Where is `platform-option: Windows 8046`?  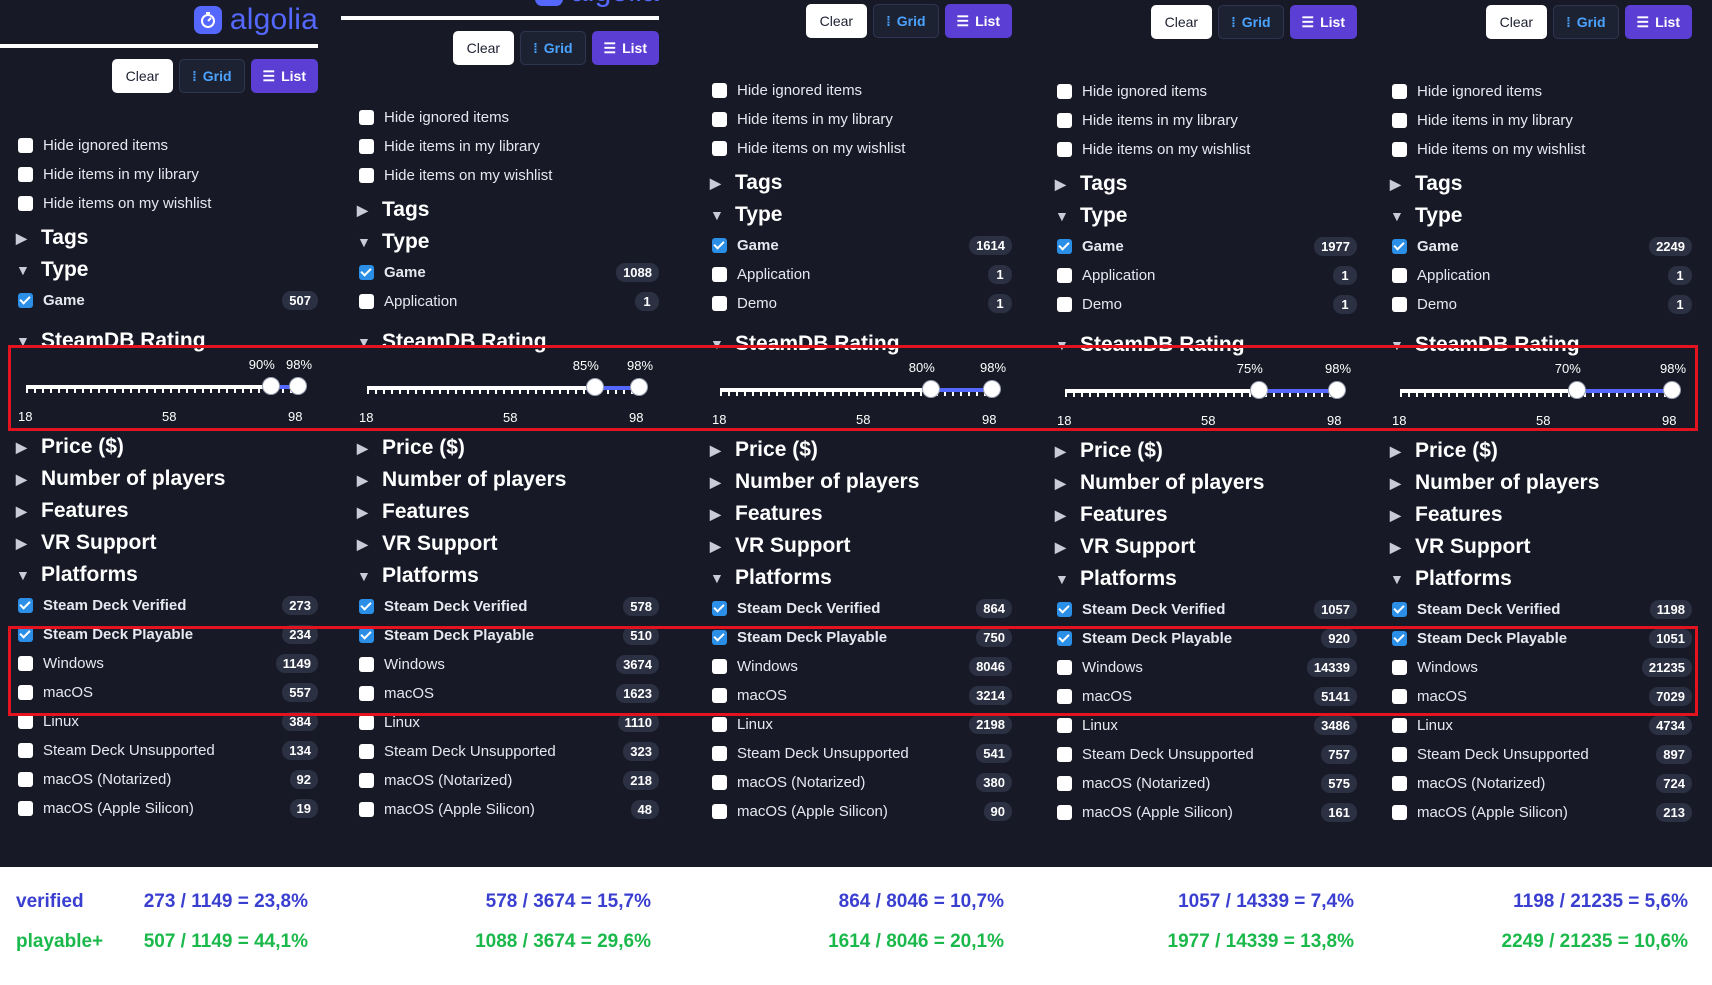
platform-option: Windows 8046 is located at coordinates (853, 666).